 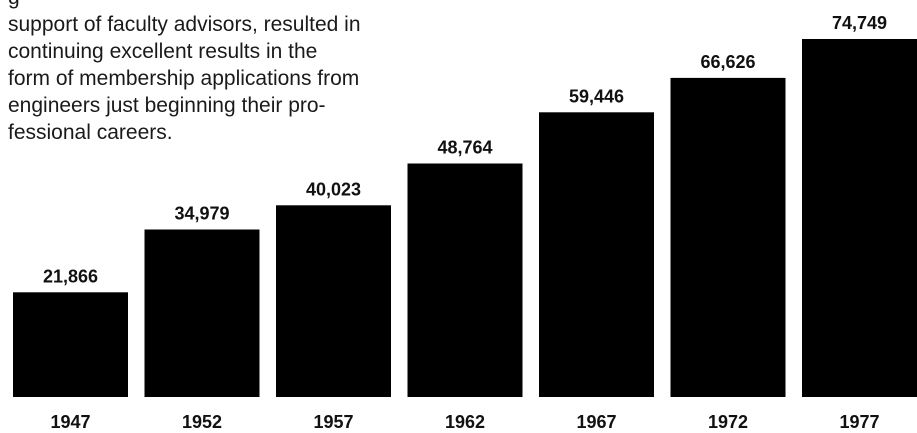 I want to click on year-tick-label: 1962, so click(x=465, y=422).